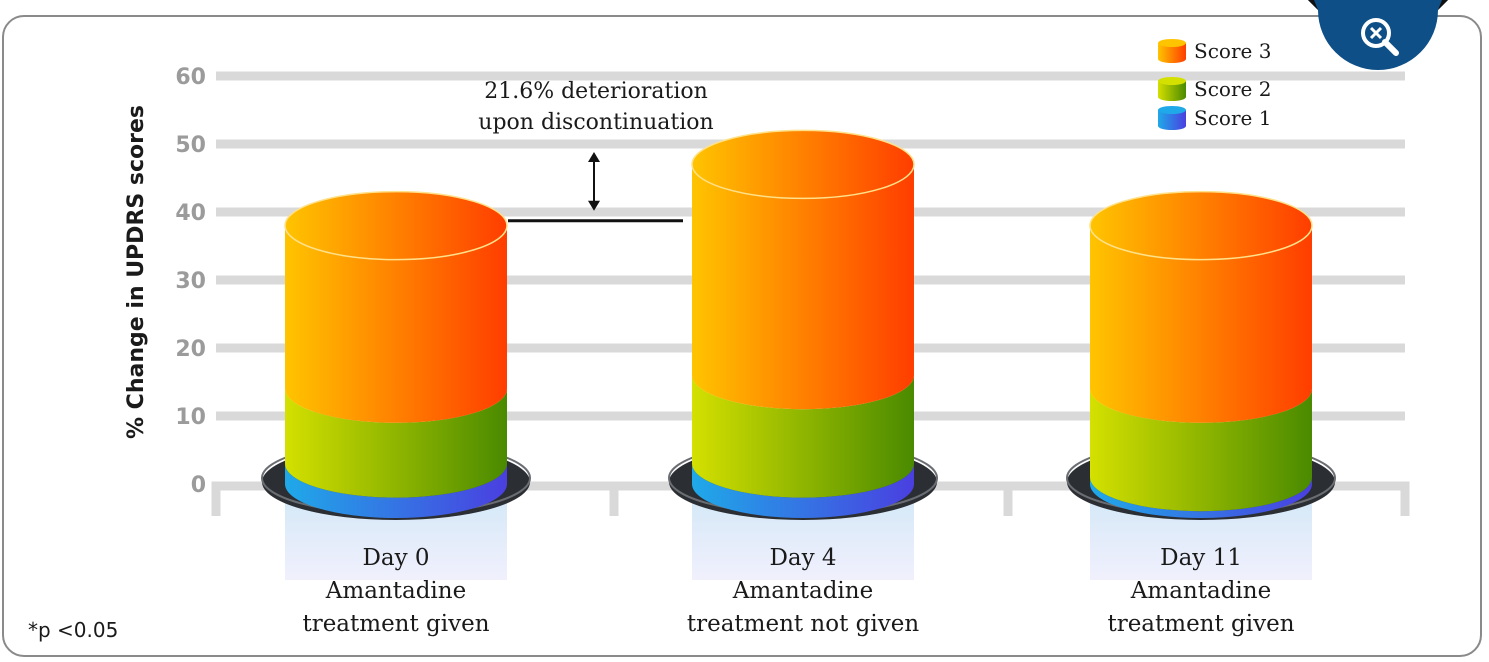 Image resolution: width=1489 pixels, height=662 pixels. I want to click on x-category-label: Day 4, so click(802, 558).